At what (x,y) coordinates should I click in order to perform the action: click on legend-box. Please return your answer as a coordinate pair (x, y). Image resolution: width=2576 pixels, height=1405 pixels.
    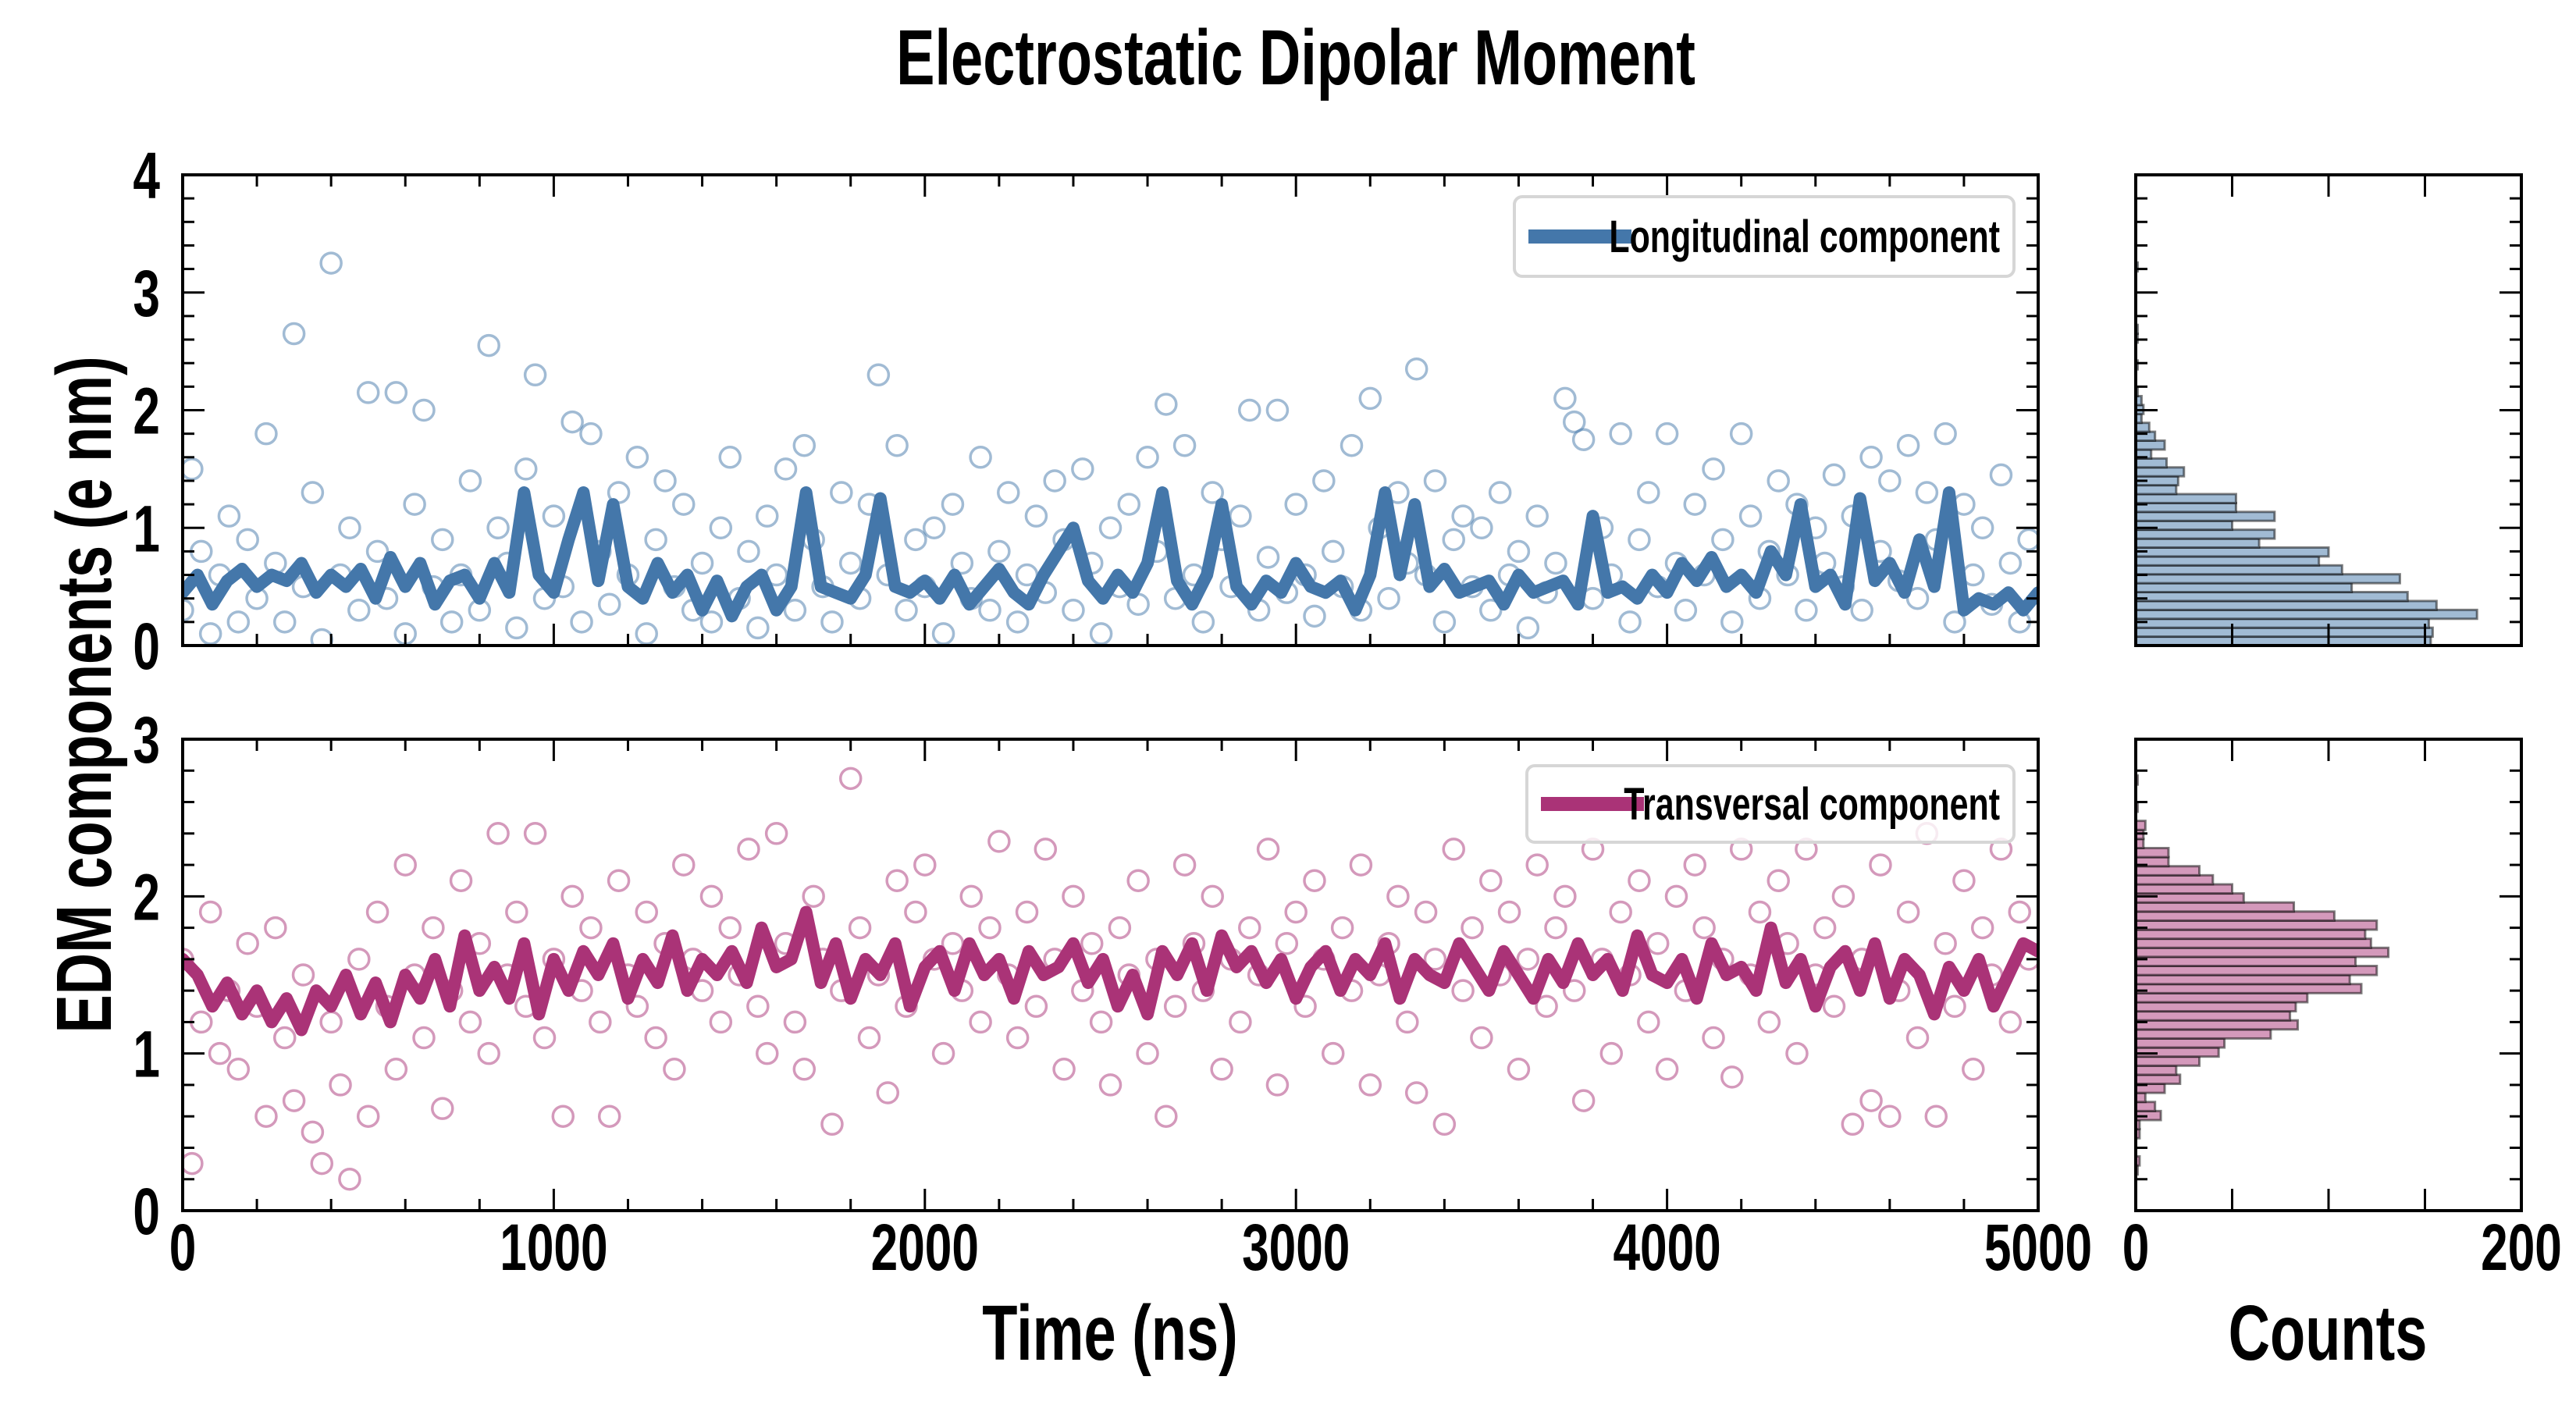
    Looking at the image, I should click on (1764, 237).